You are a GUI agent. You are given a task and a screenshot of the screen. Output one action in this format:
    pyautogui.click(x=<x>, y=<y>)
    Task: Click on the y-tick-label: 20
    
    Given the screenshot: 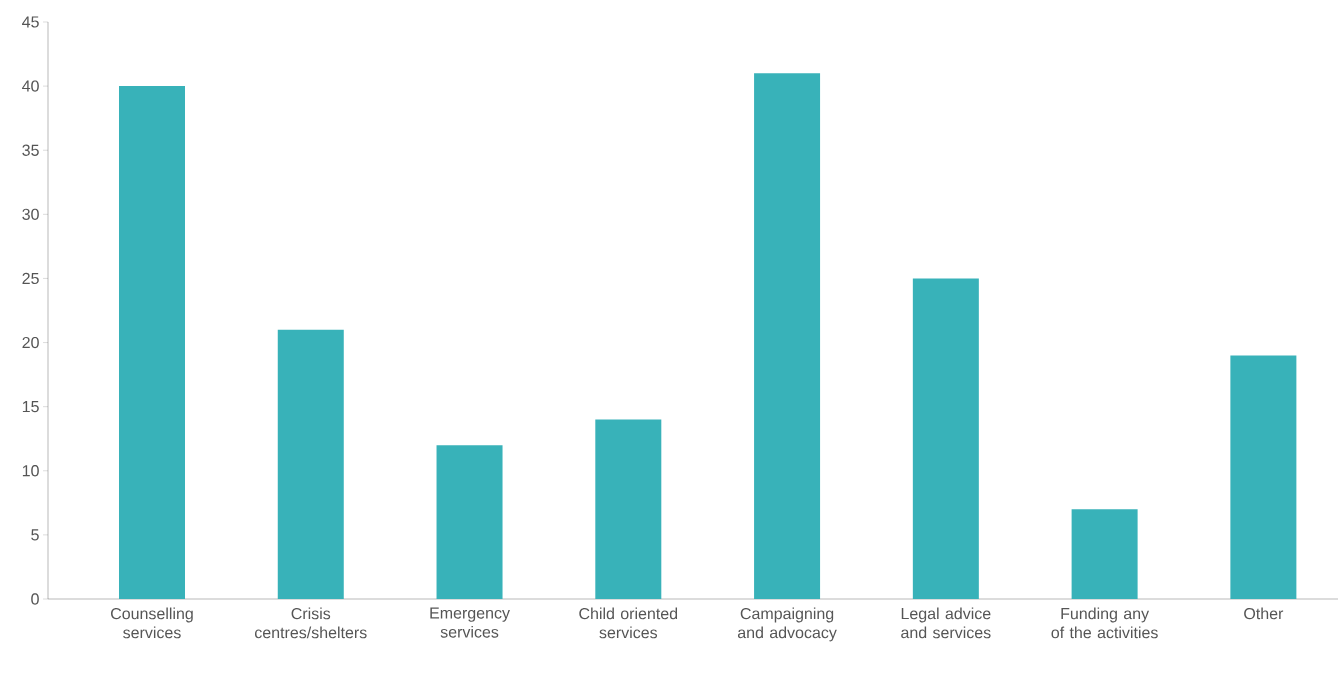 What is the action you would take?
    pyautogui.click(x=30, y=342)
    